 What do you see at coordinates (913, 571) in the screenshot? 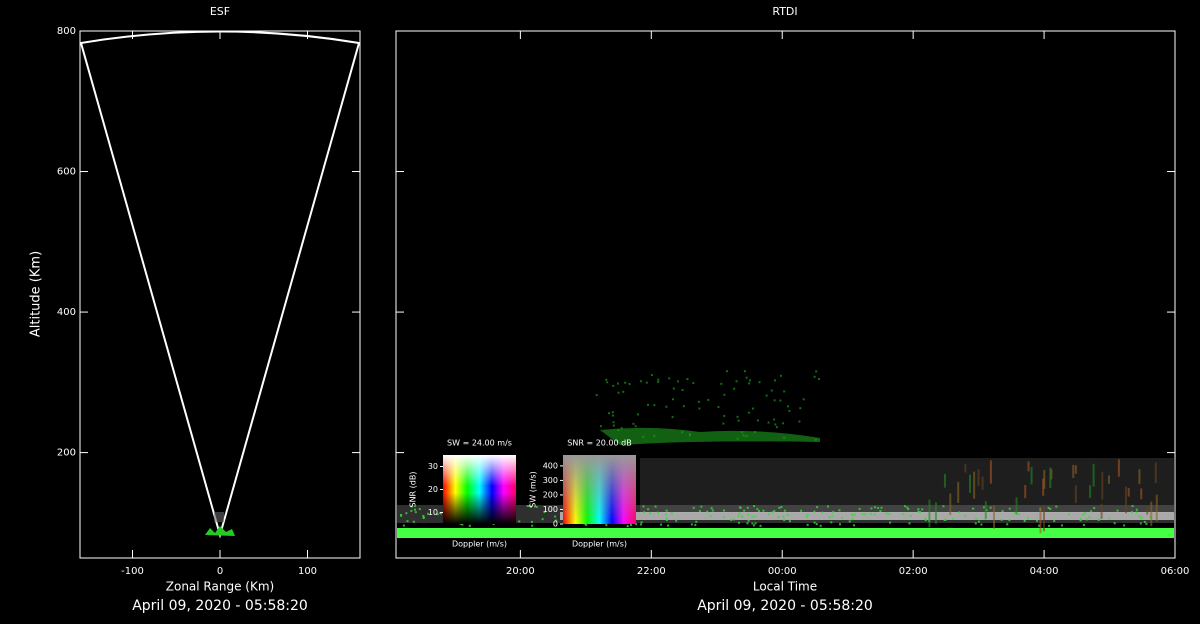
I see `x-tick-label: 02:00` at bounding box center [913, 571].